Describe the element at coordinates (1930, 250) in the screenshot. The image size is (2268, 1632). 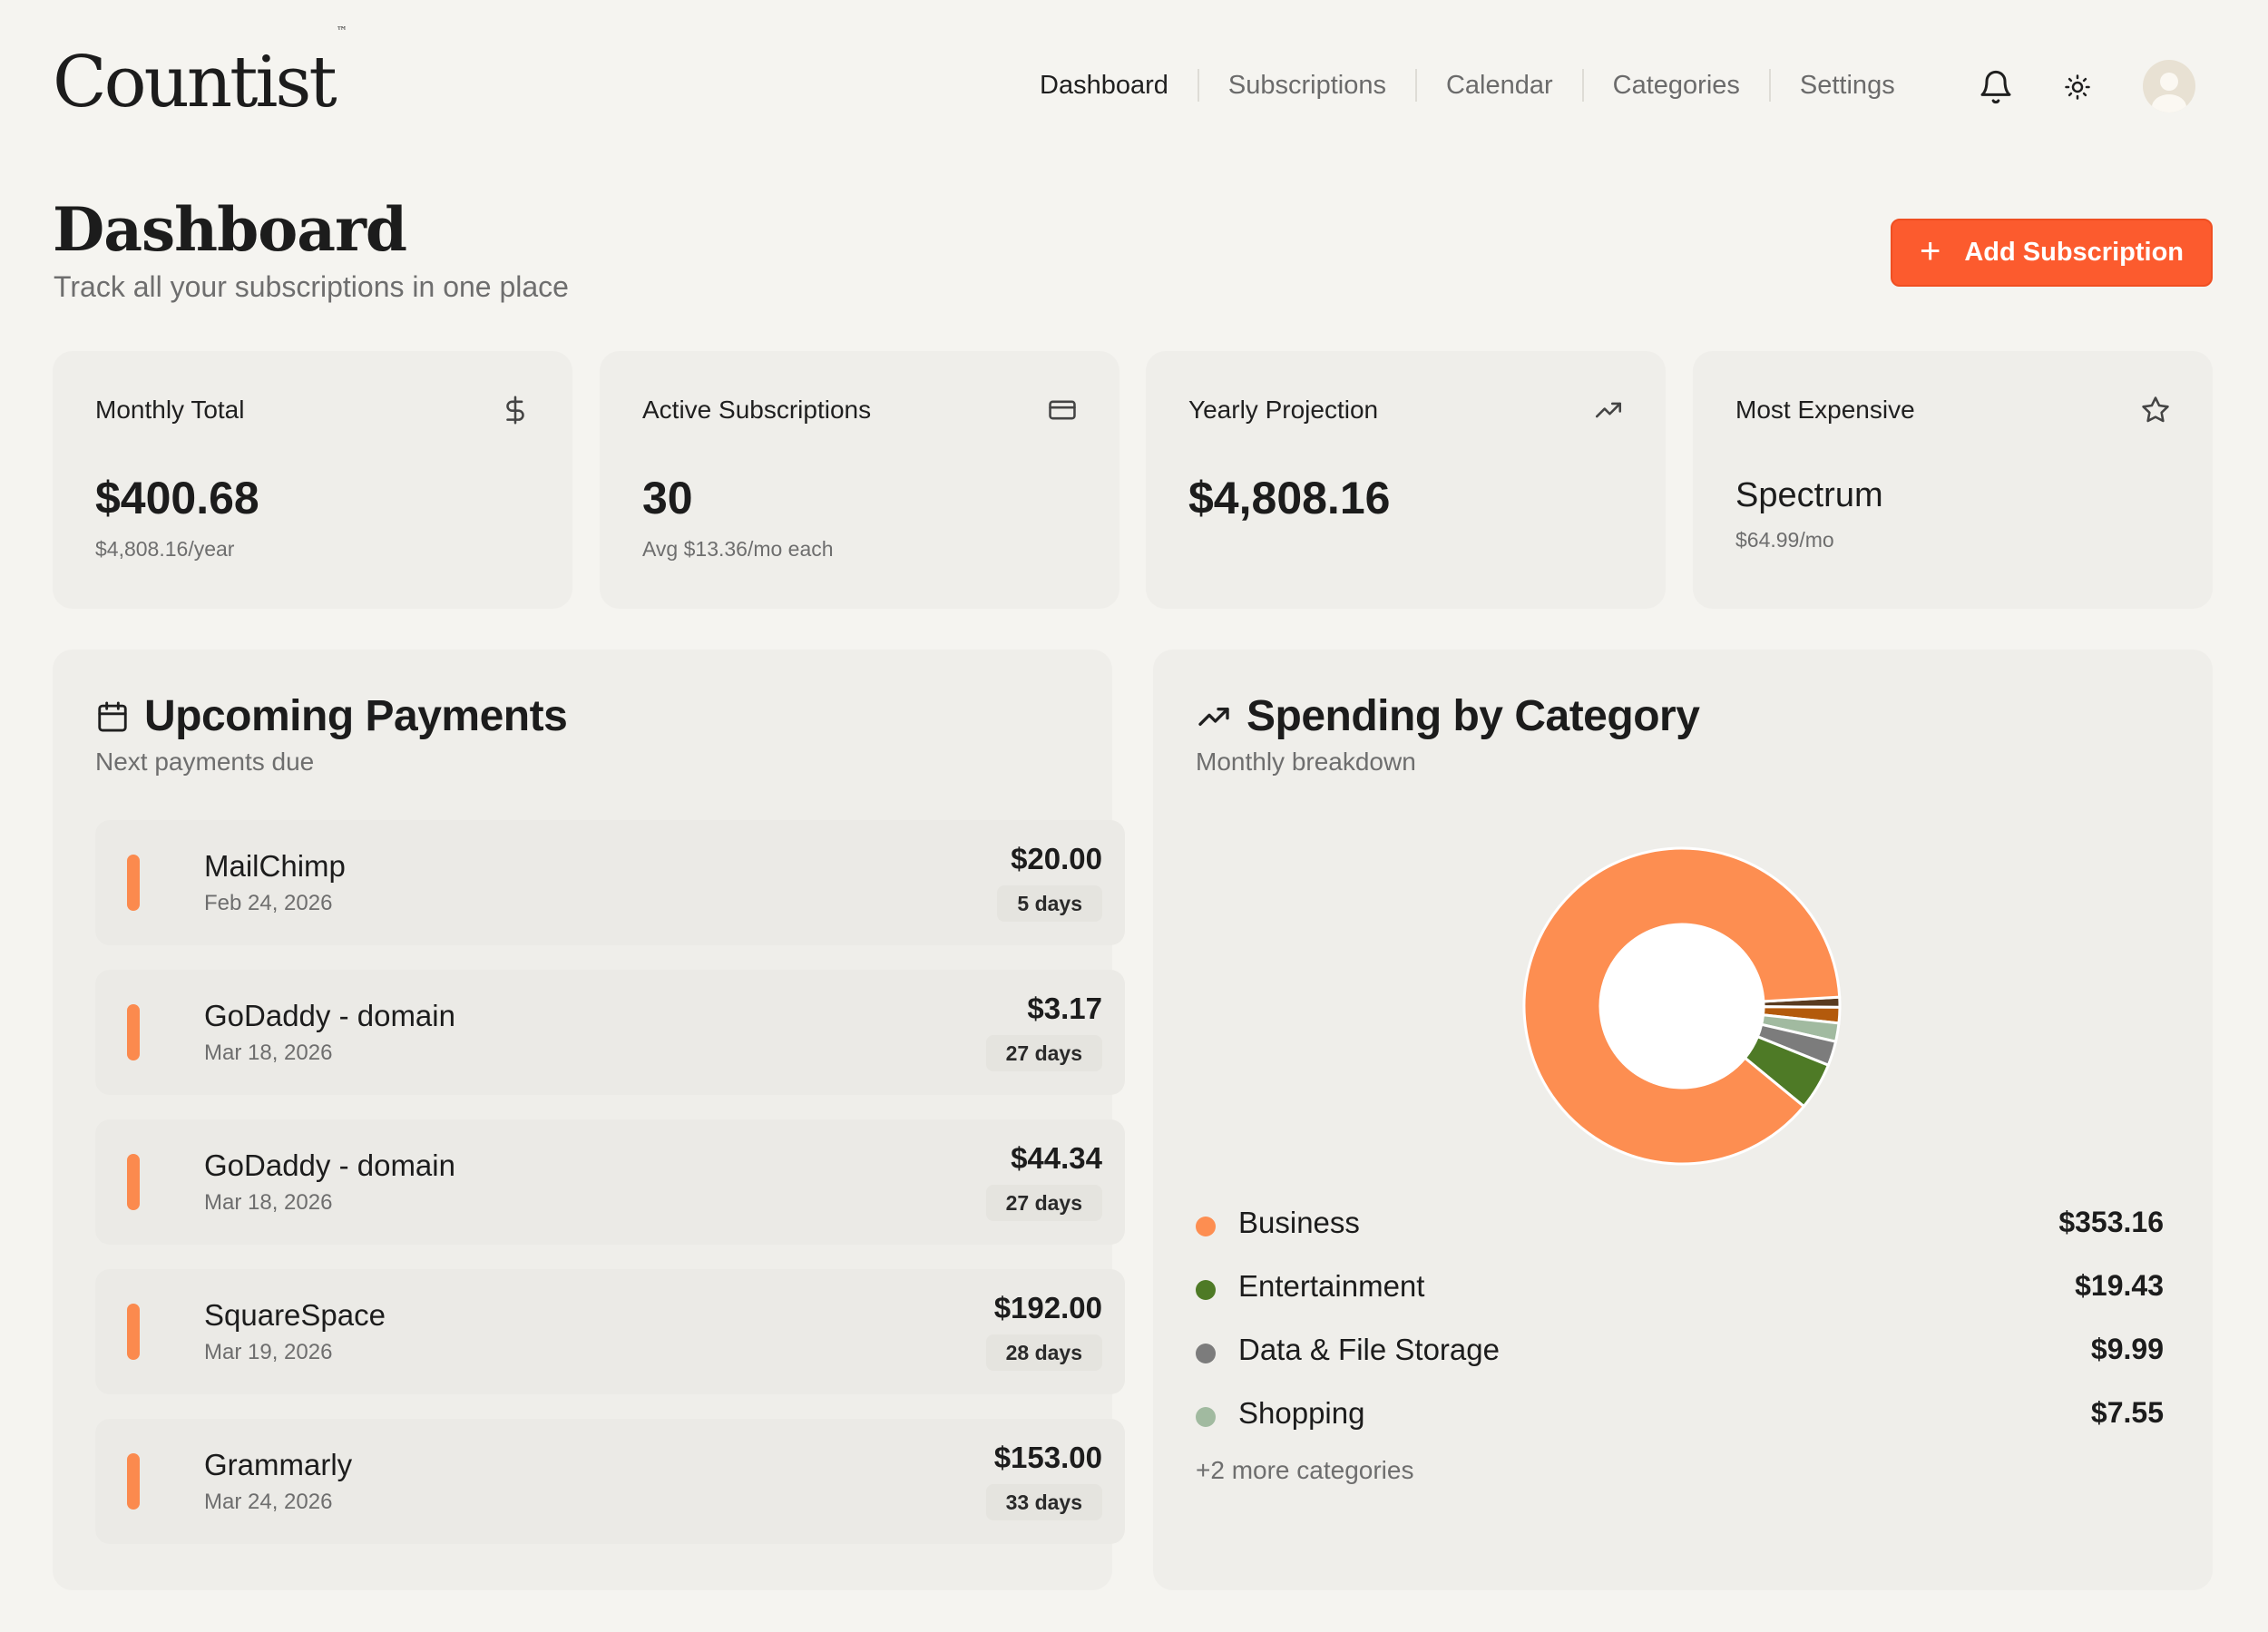
I see `plus-icon: +` at that location.